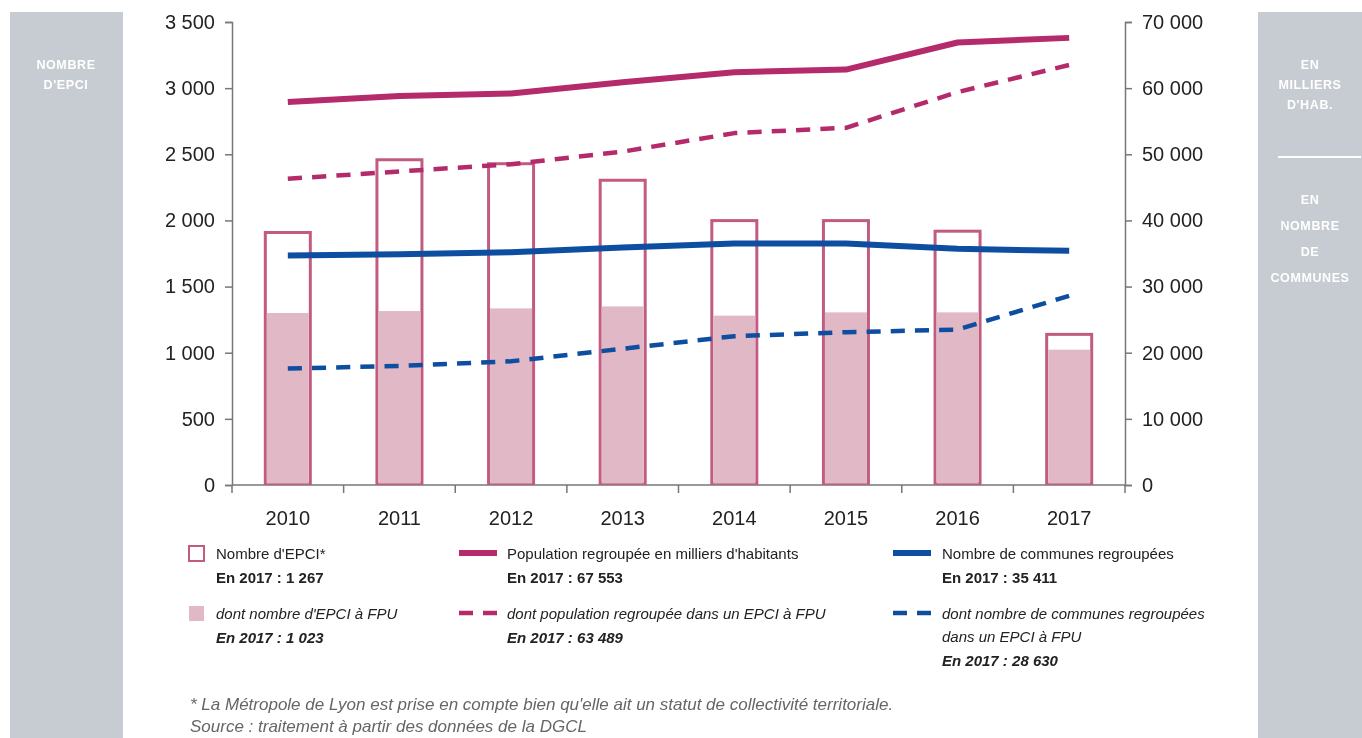 This screenshot has width=1362, height=738. Describe the element at coordinates (542, 704) in the screenshot. I see `text: * La Métropole de Lyon est prise en compte bien qu'elle ait un statut de collectivité territoriale.` at that location.